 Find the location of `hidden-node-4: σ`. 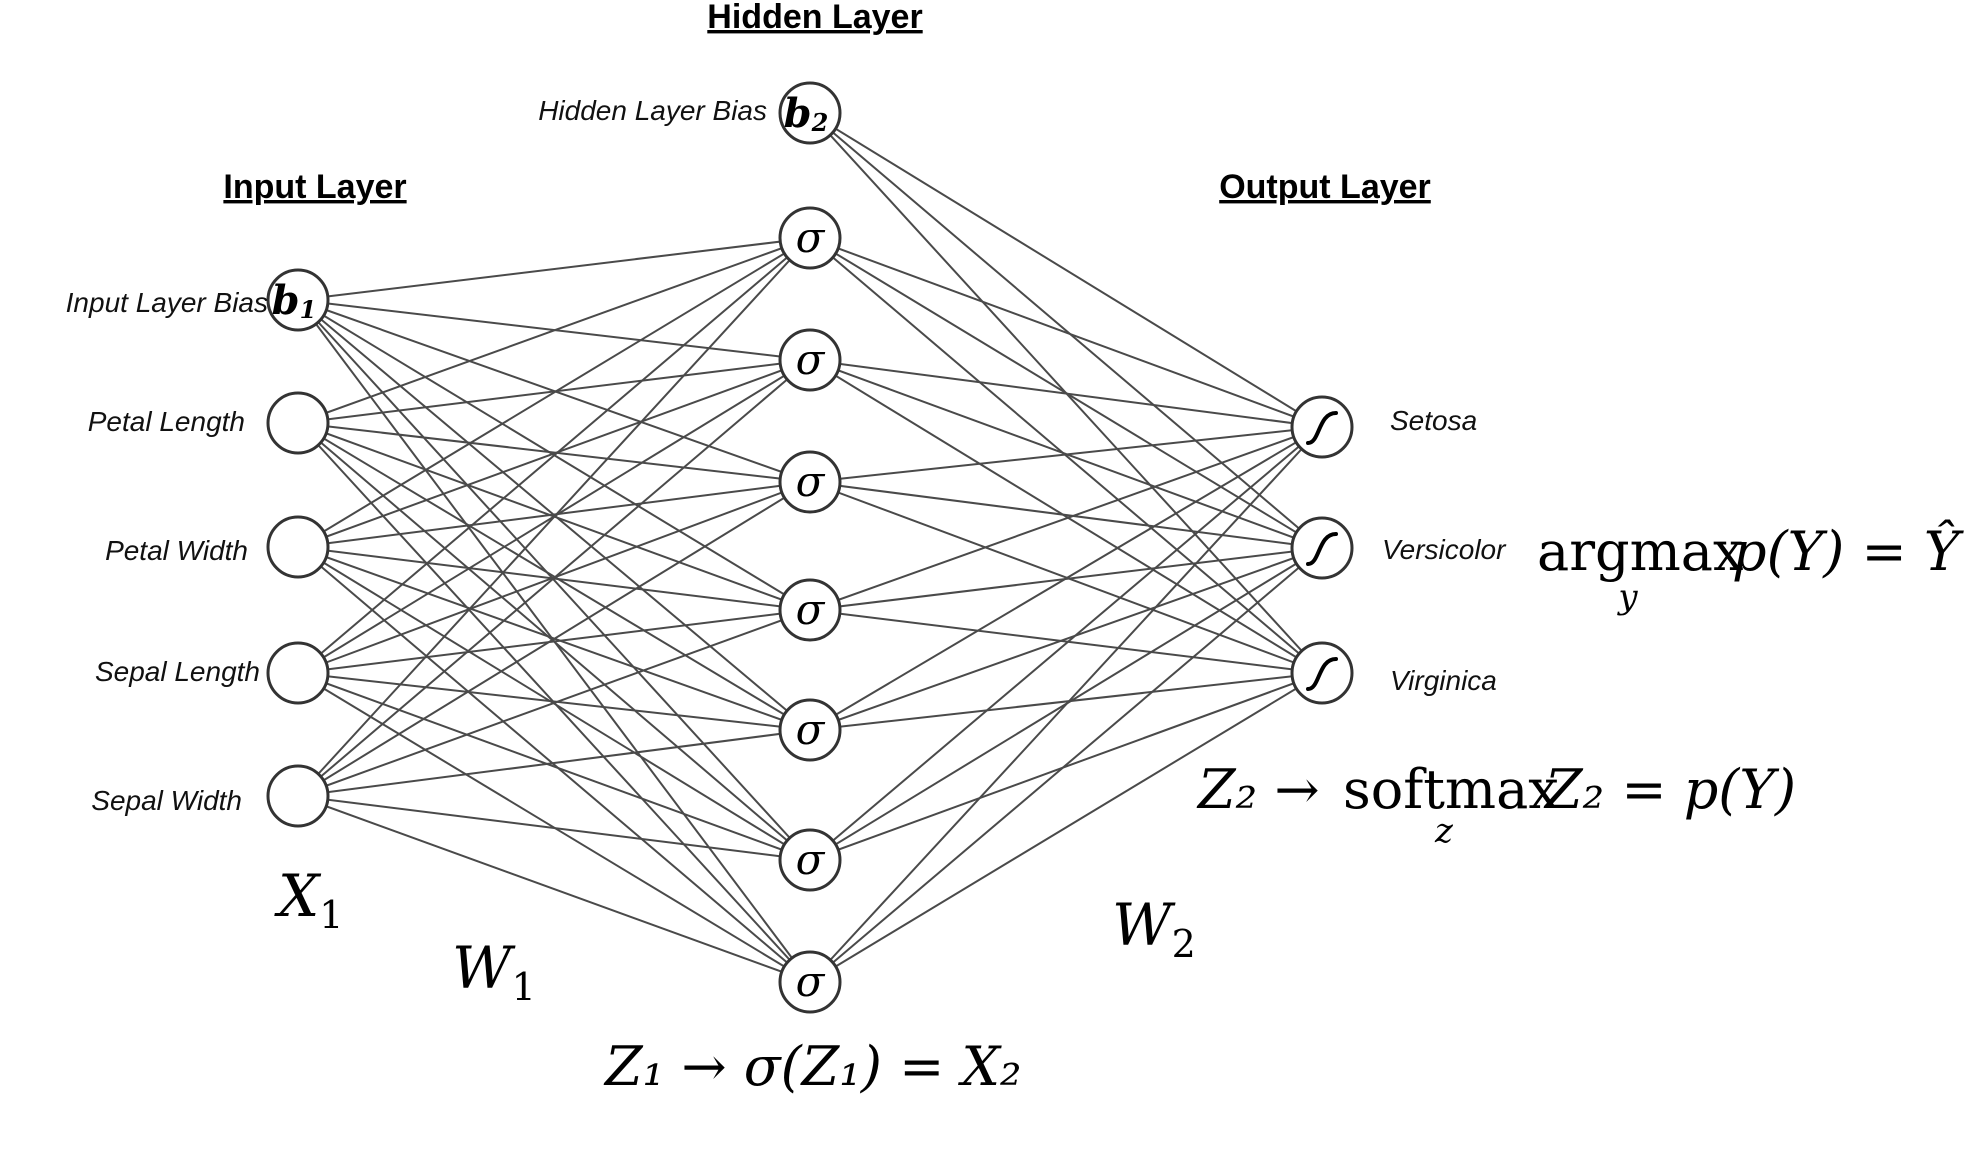

hidden-node-4: σ is located at coordinates (810, 730).